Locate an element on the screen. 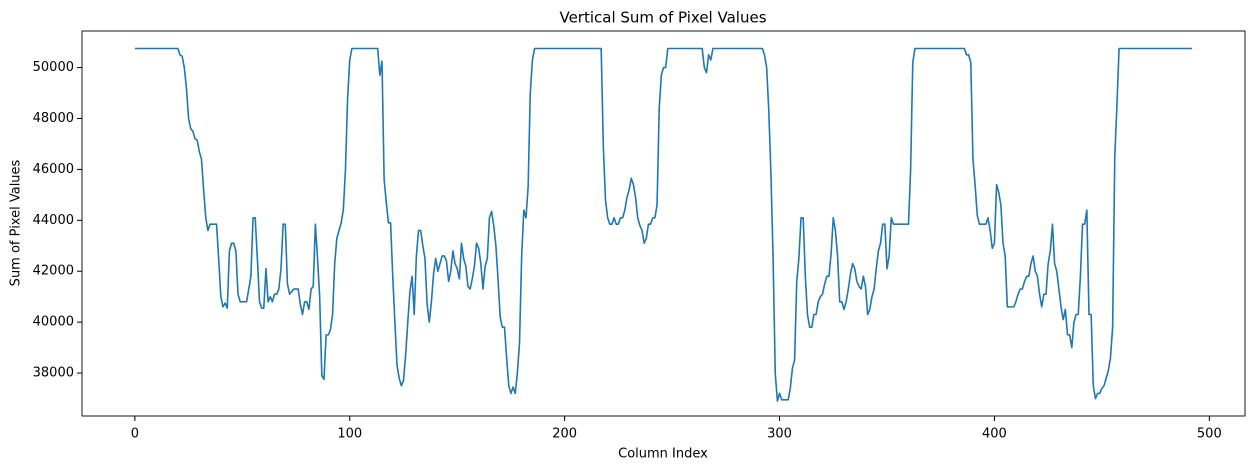 This screenshot has height=470, width=1255. y-tick-label: 42000 is located at coordinates (53, 271).